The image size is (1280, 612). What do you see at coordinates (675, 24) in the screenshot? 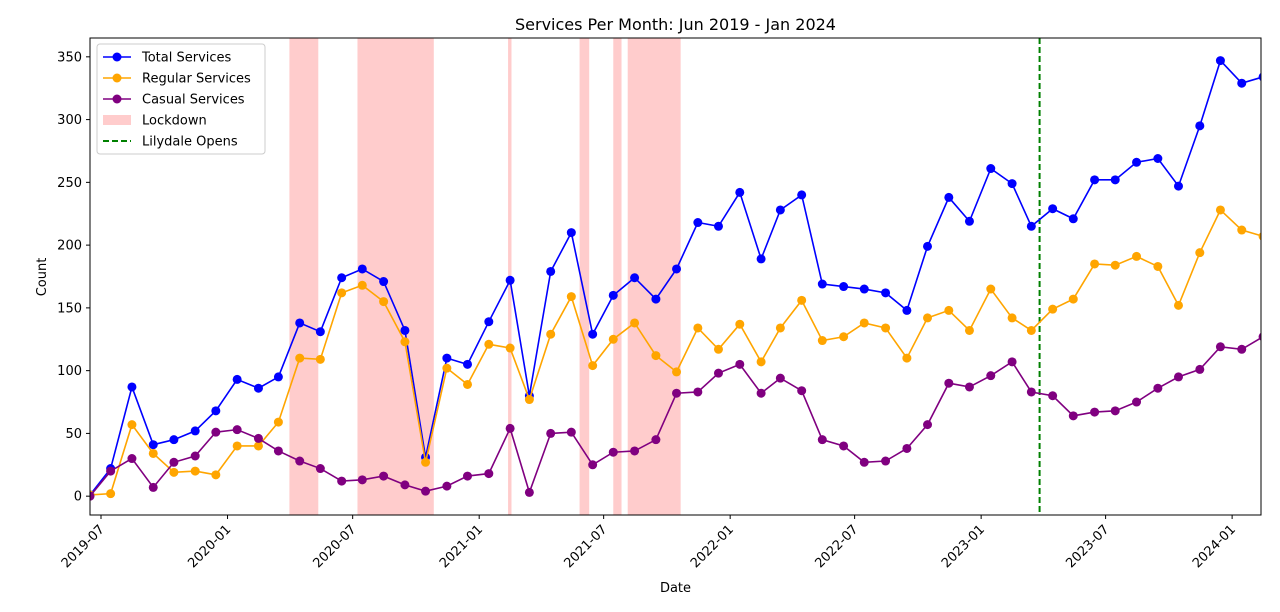
I see `chart-title: Services Per Month: Jun 2019 - Jan 2024` at bounding box center [675, 24].